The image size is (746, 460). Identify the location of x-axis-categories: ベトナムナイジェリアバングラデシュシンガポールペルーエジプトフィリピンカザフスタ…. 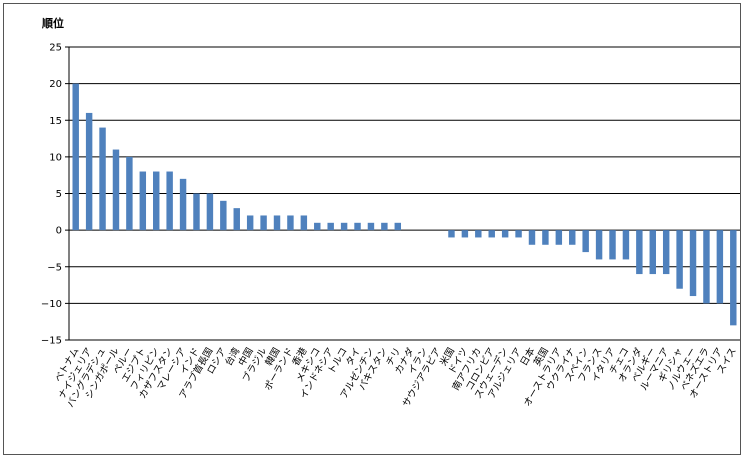
(396, 377).